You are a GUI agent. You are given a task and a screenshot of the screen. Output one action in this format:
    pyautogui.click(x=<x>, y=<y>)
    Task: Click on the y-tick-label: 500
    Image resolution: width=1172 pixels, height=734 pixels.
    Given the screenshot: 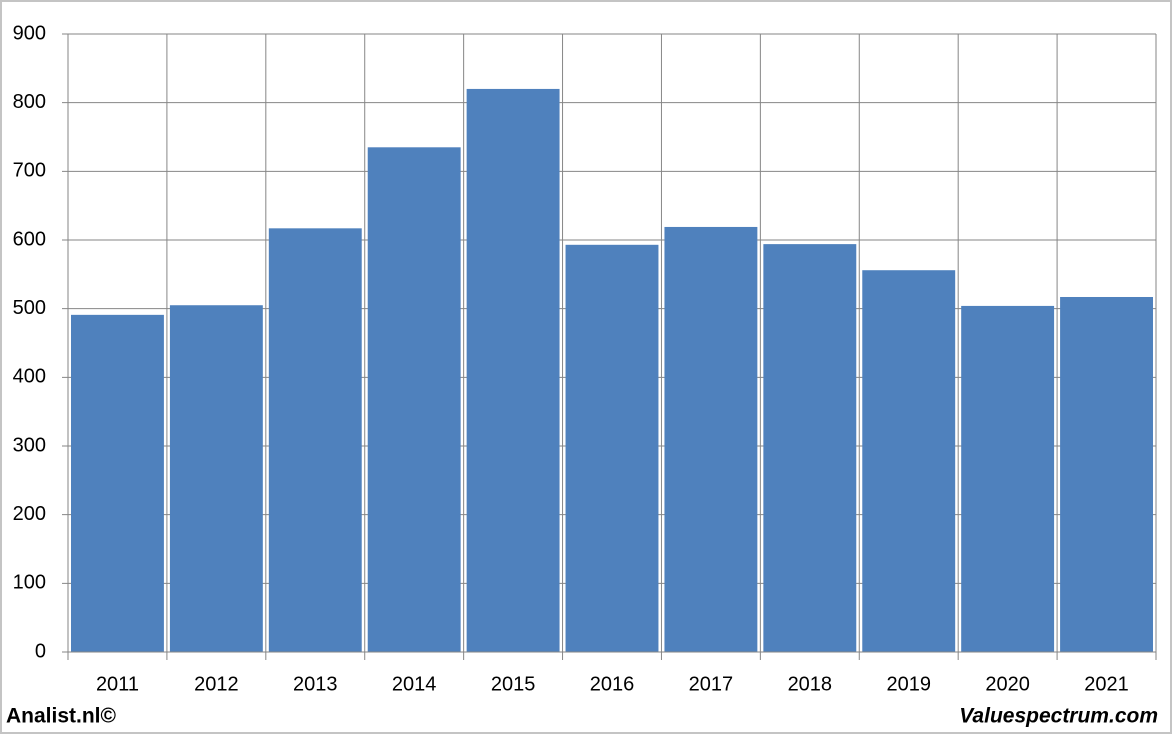 What is the action you would take?
    pyautogui.click(x=29, y=308)
    